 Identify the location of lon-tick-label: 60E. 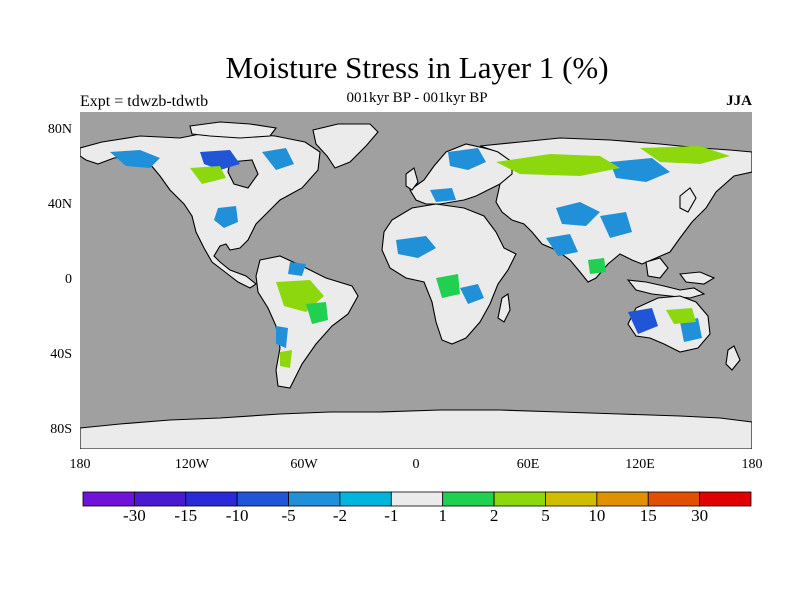
(528, 464).